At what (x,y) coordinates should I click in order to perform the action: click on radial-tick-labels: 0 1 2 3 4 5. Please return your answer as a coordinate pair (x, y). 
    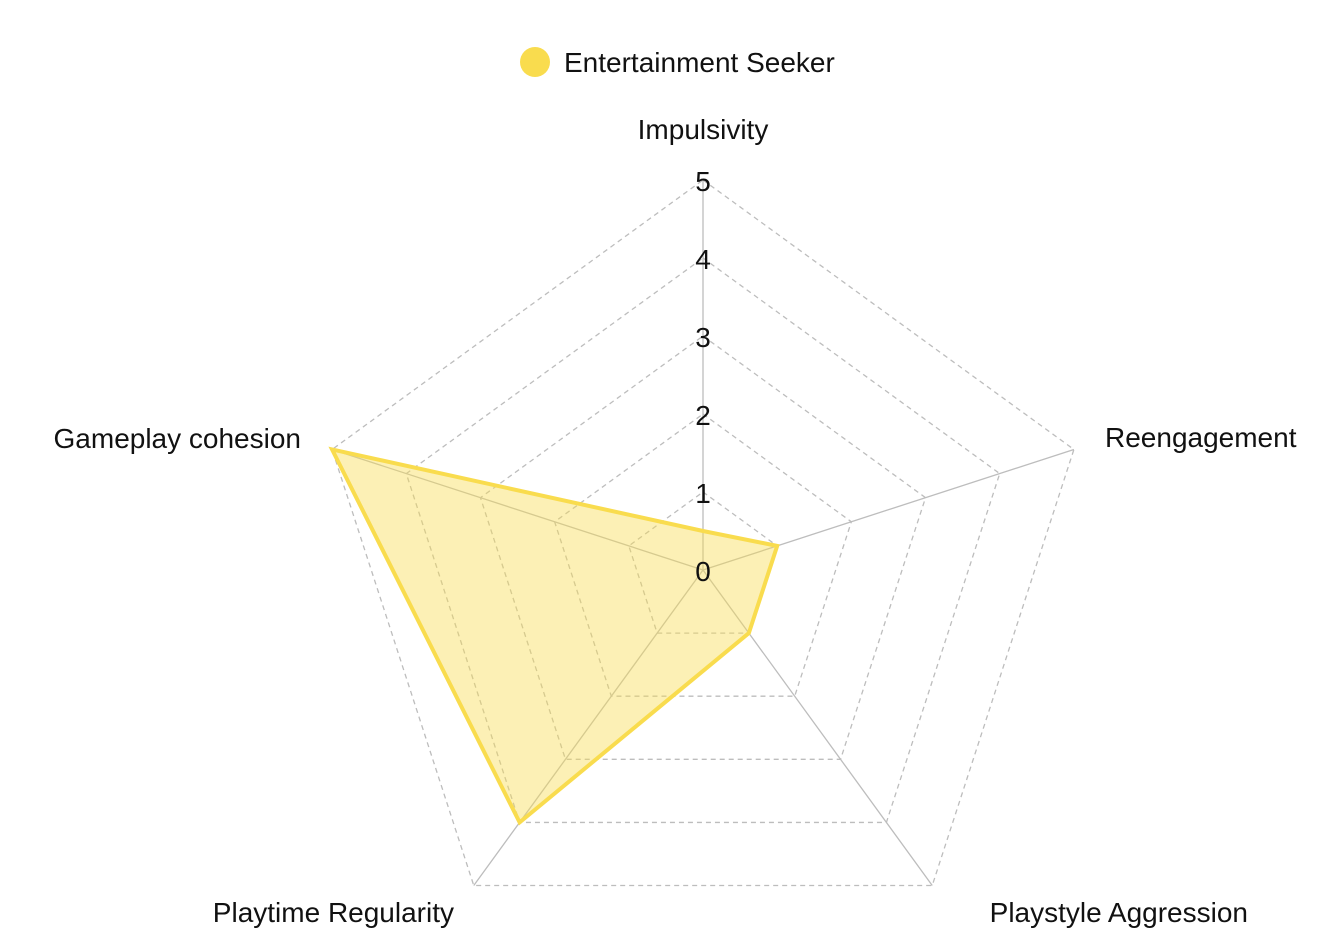
    Looking at the image, I should click on (703, 376).